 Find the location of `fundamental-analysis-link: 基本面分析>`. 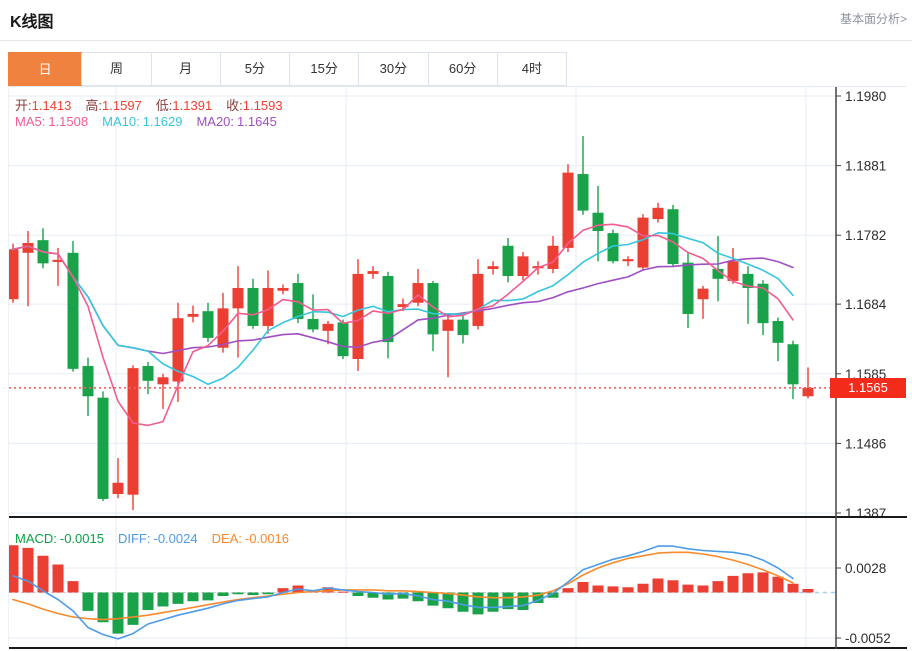

fundamental-analysis-link: 基本面分析> is located at coordinates (873, 19).